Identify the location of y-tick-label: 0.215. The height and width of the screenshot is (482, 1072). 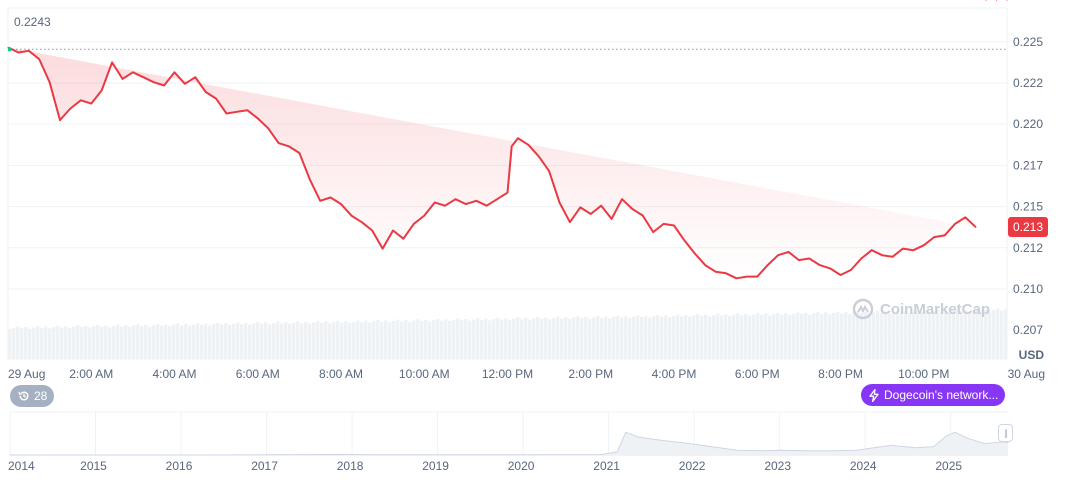
(1028, 207).